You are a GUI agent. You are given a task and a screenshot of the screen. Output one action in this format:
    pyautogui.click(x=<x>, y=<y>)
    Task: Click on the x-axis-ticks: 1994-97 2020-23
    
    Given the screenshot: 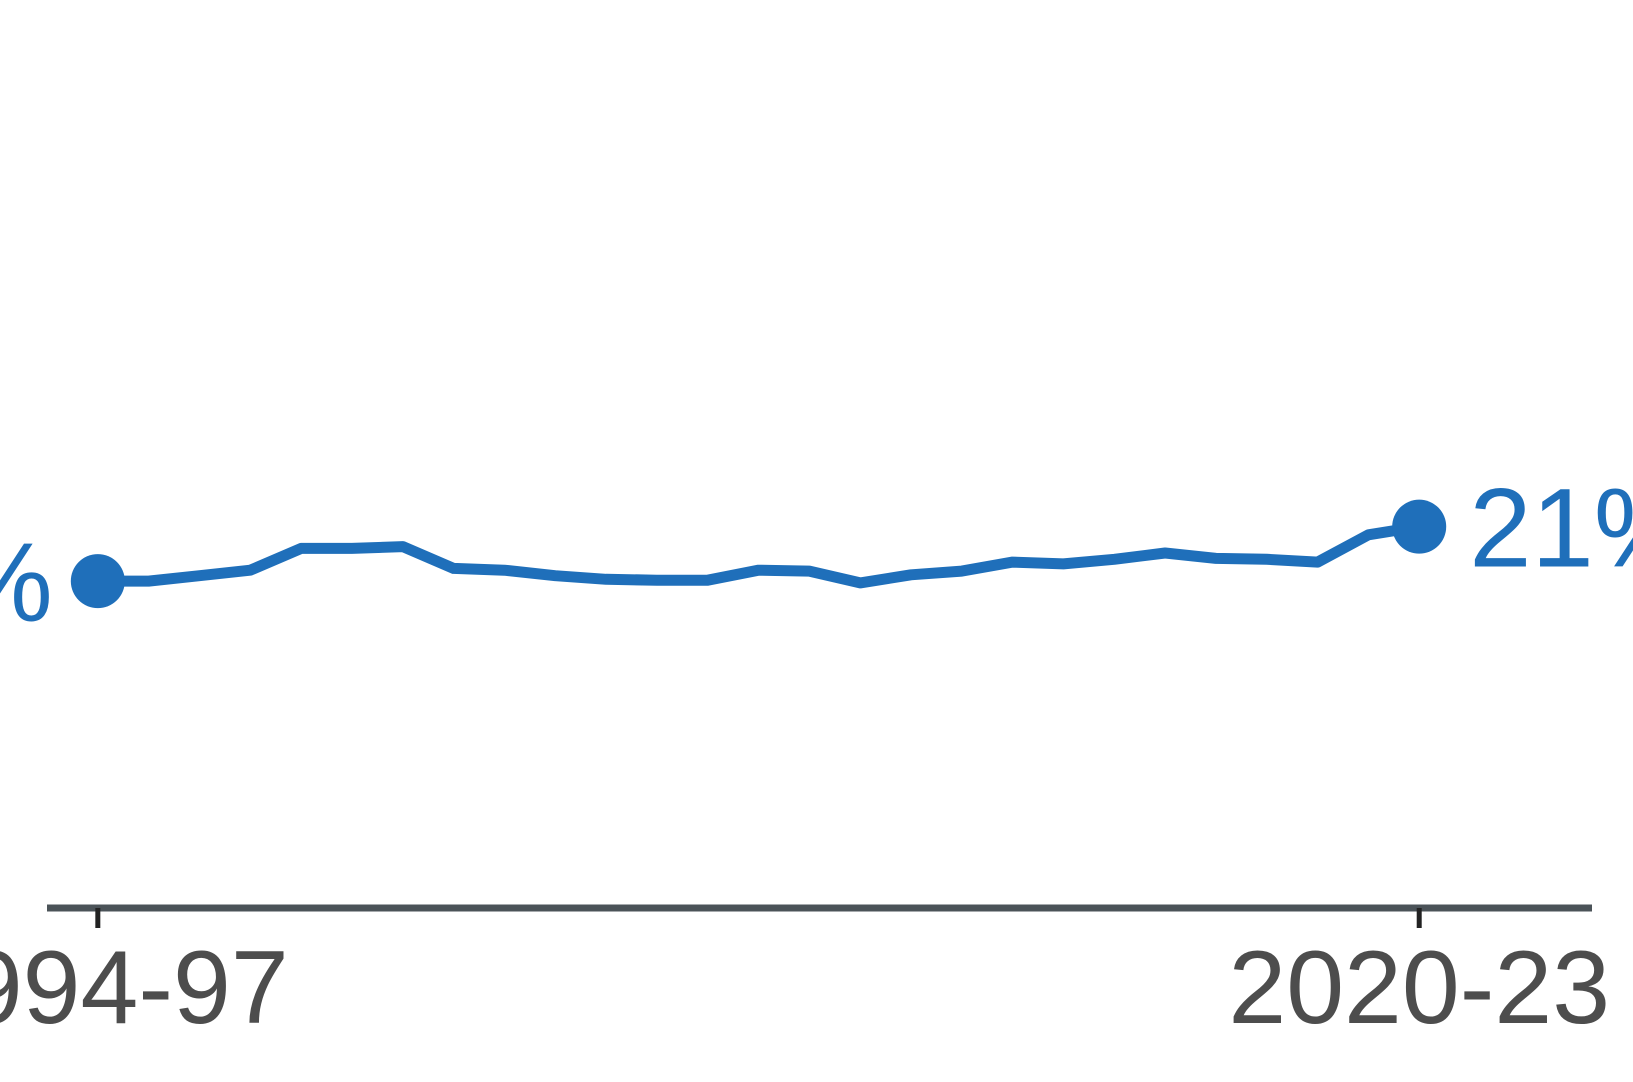 What is the action you would take?
    pyautogui.click(x=805, y=977)
    